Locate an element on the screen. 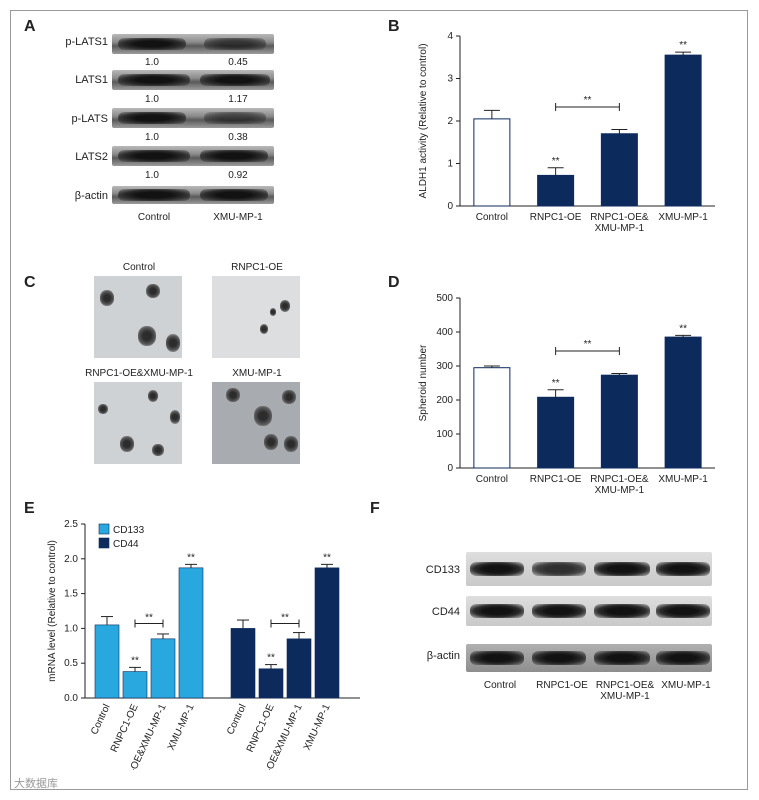 This screenshot has width=759, height=800. panel-label-e: E is located at coordinates (29, 508).